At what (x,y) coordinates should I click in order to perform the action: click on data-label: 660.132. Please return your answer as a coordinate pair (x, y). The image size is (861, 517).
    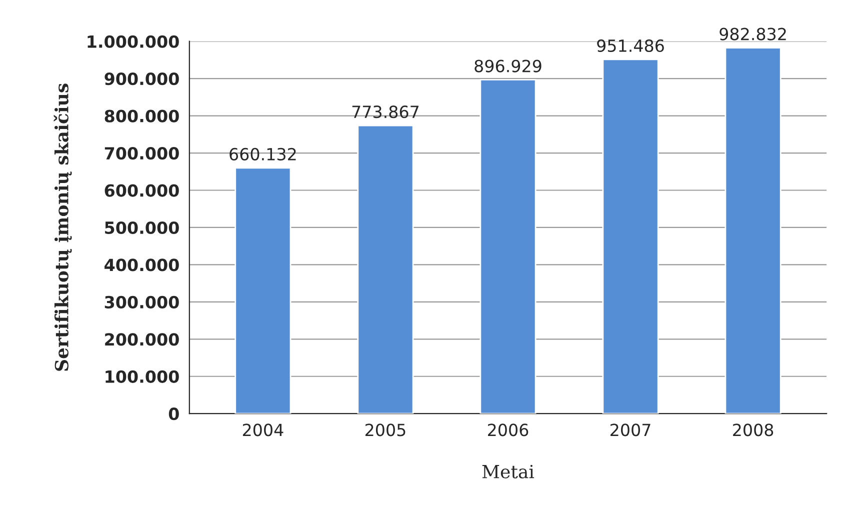
    Looking at the image, I should click on (263, 154).